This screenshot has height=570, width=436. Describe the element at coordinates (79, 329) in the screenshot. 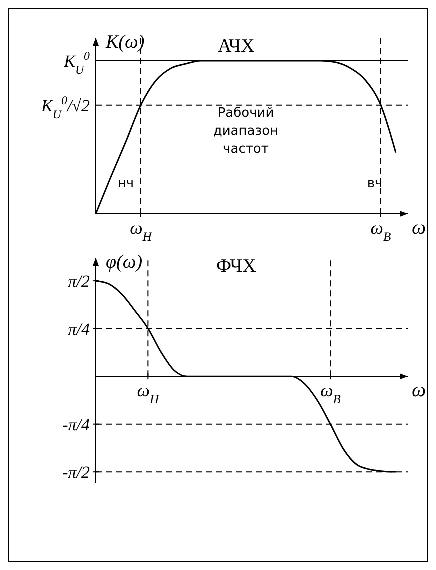

I see `y-tick-label: π/4` at that location.